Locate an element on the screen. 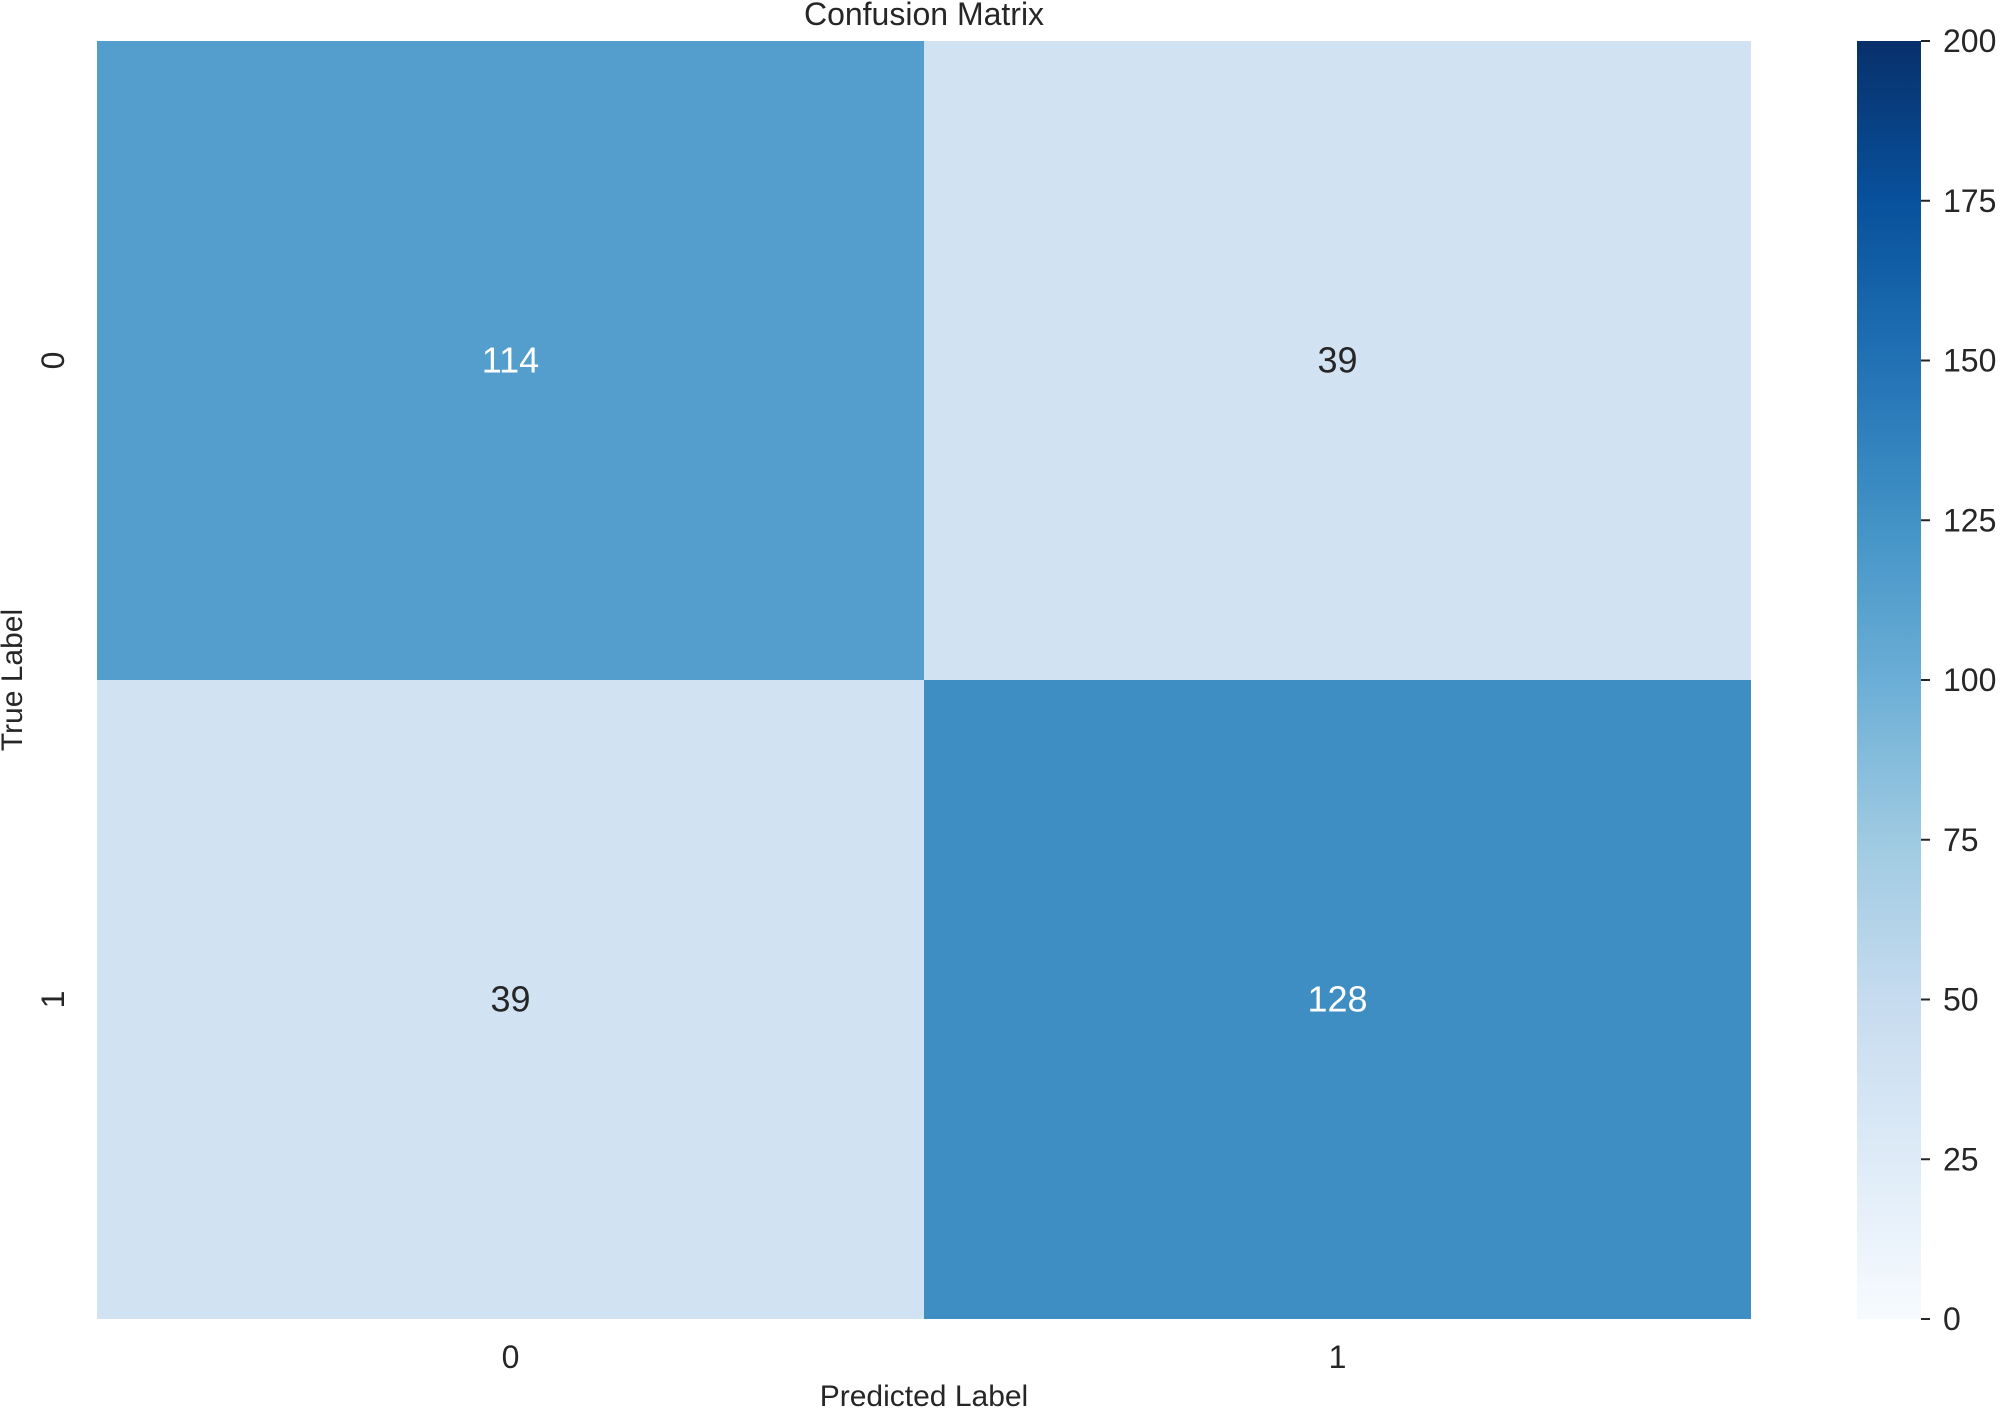  y-tick-label-1: 1 is located at coordinates (53, 1000).